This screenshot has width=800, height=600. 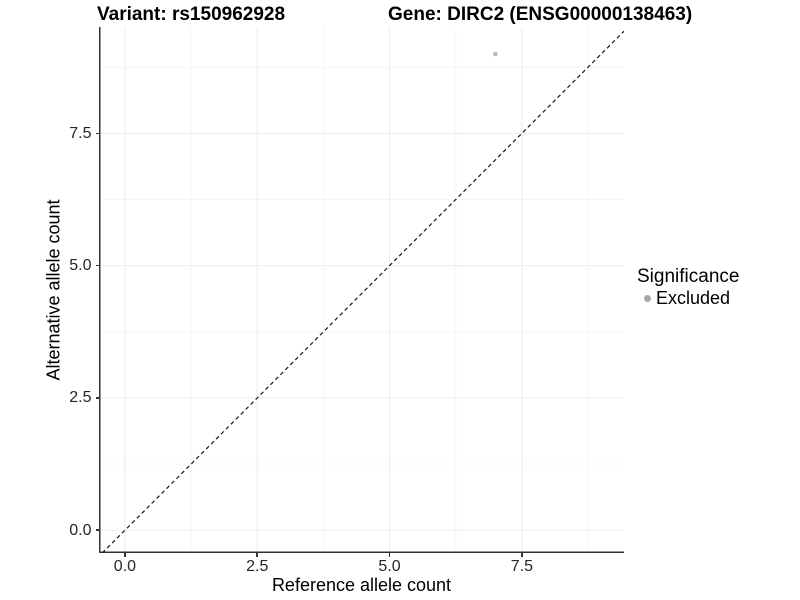 What do you see at coordinates (540, 14) in the screenshot?
I see `plot-title-gene: Gene: DIRC2 (ENSG00000138463)` at bounding box center [540, 14].